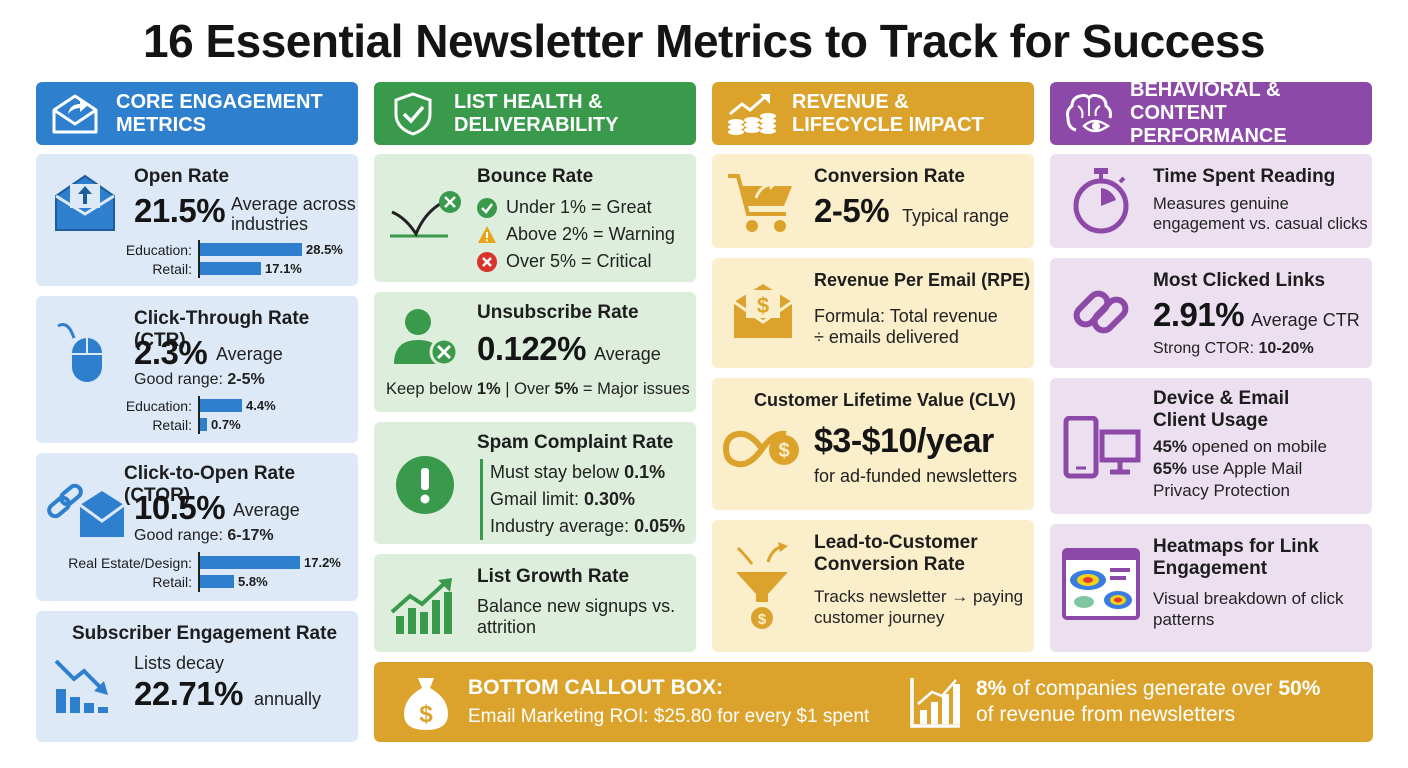  Describe the element at coordinates (1257, 446) in the screenshot. I see `stat-text: opened on mobile` at that location.